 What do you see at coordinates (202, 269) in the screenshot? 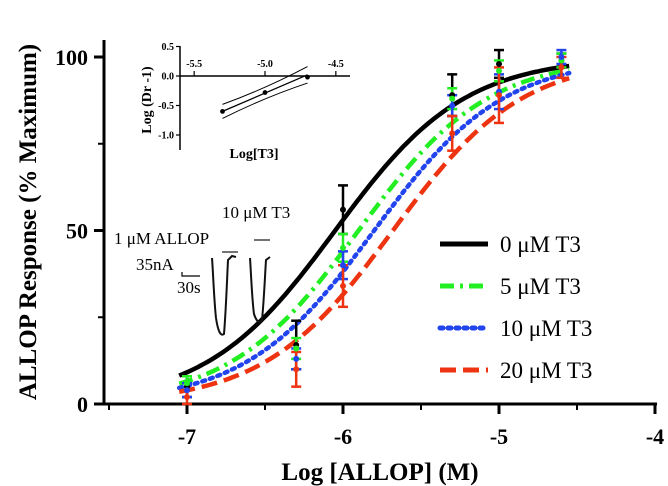
I see `current-trace-annotation: 1 μM ALLOP 10 μM T3 35nA 30s` at bounding box center [202, 269].